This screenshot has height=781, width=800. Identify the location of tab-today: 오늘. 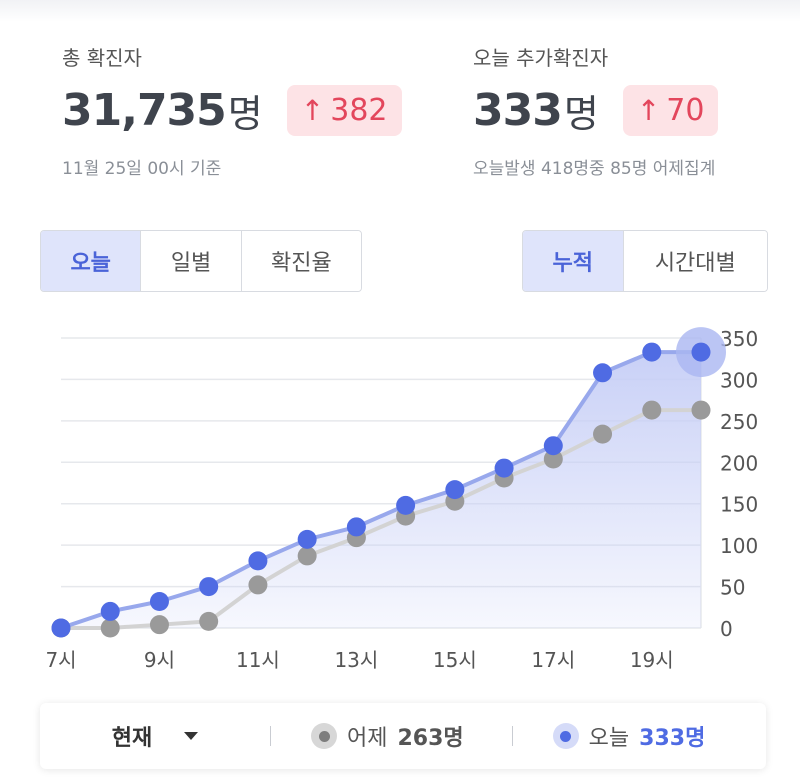
(91, 261).